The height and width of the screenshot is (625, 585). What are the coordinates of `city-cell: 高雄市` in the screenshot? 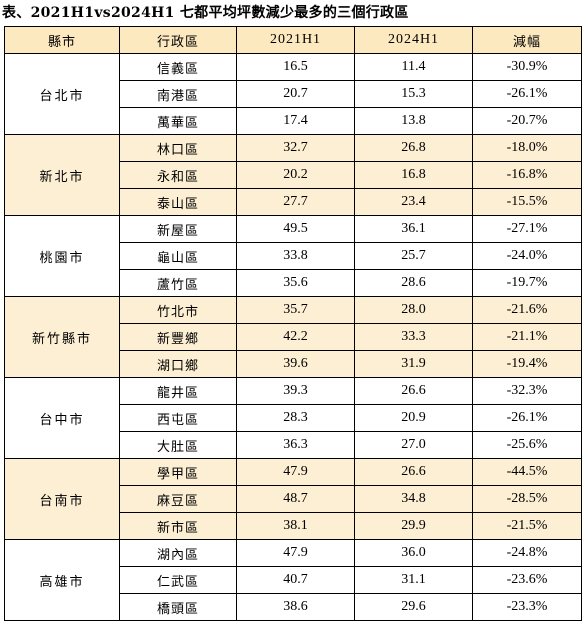 It's located at (62, 580).